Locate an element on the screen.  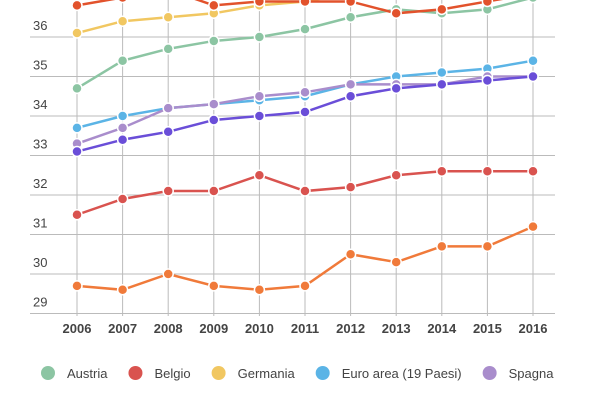
legend-label: Austria is located at coordinates (87, 373).